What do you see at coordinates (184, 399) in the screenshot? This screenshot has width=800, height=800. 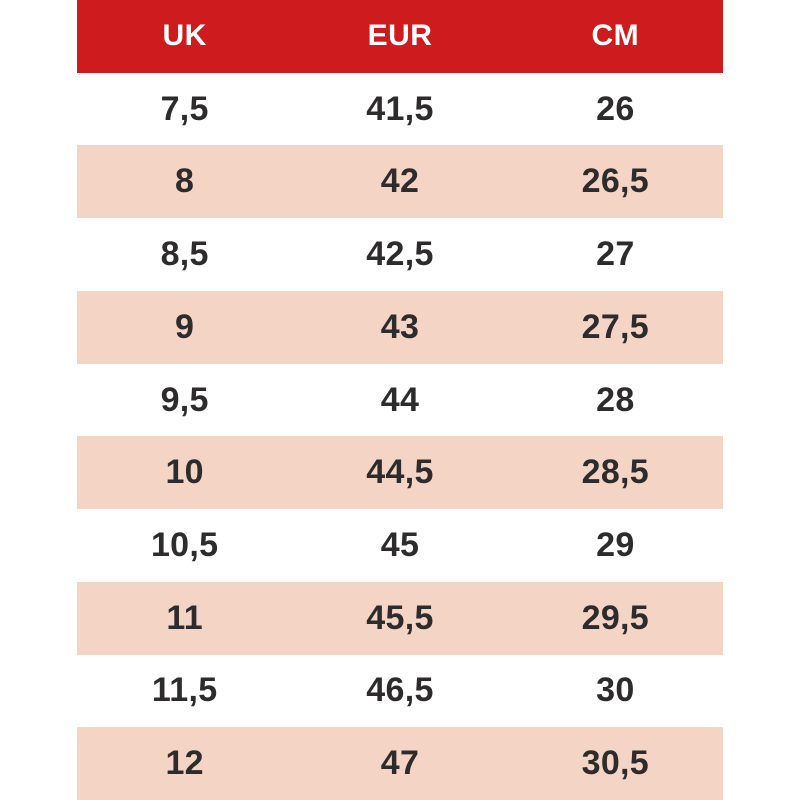 I see `table-cell-uk: 9,5` at bounding box center [184, 399].